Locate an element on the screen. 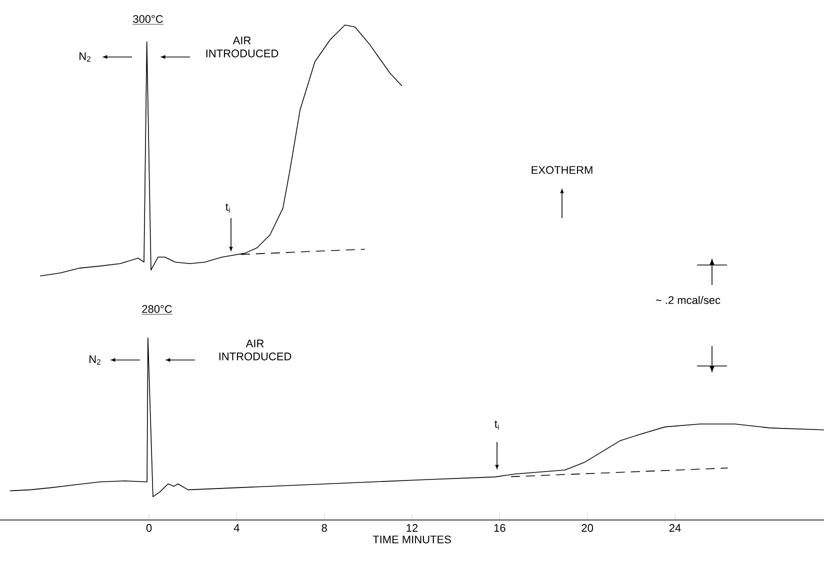 This screenshot has height=561, width=824. annotation: ~ .2 mcal/sec is located at coordinates (688, 300).